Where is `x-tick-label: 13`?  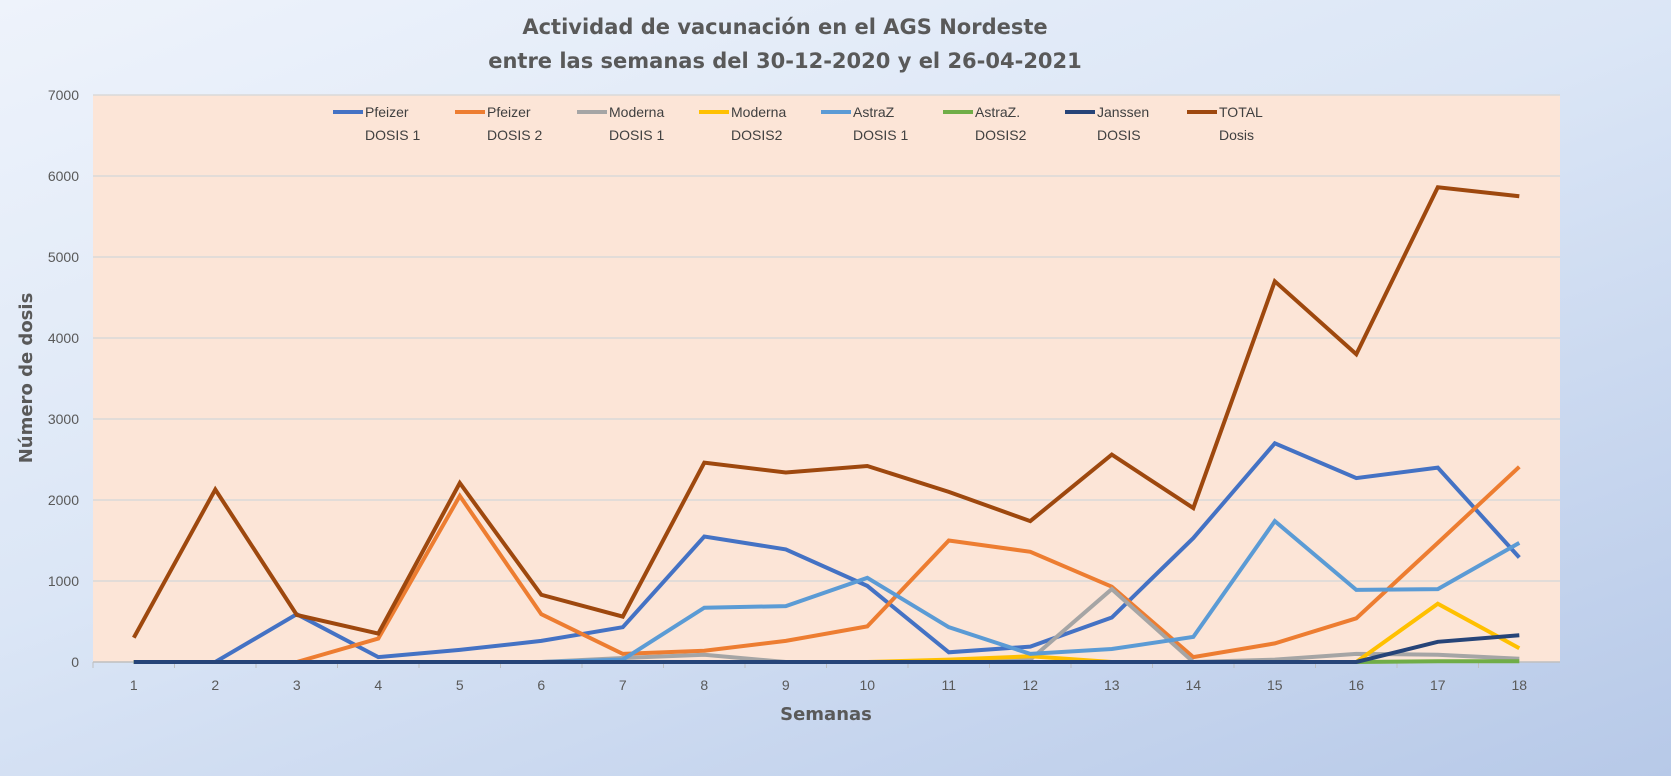 x-tick-label: 13 is located at coordinates (1112, 685).